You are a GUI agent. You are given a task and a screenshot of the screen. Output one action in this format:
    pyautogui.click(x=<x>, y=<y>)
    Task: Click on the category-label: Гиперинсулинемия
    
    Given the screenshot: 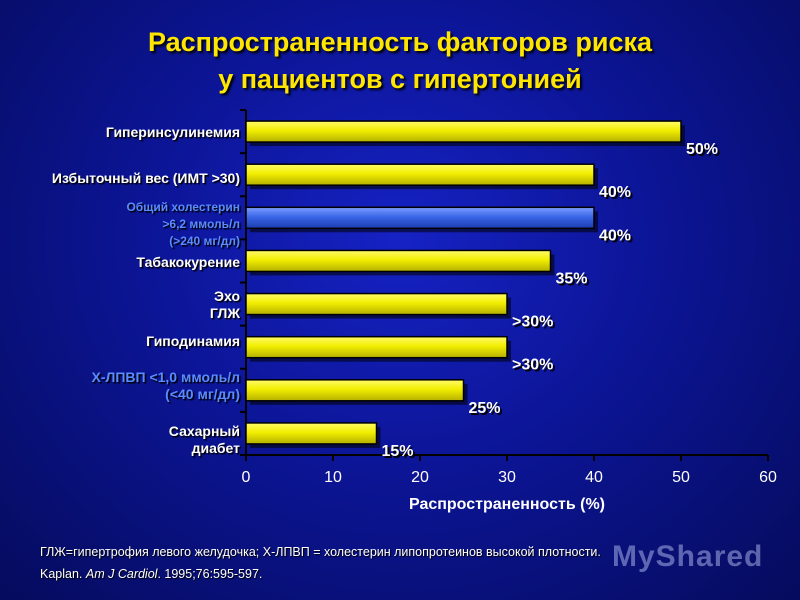 What is the action you would take?
    pyautogui.click(x=173, y=132)
    